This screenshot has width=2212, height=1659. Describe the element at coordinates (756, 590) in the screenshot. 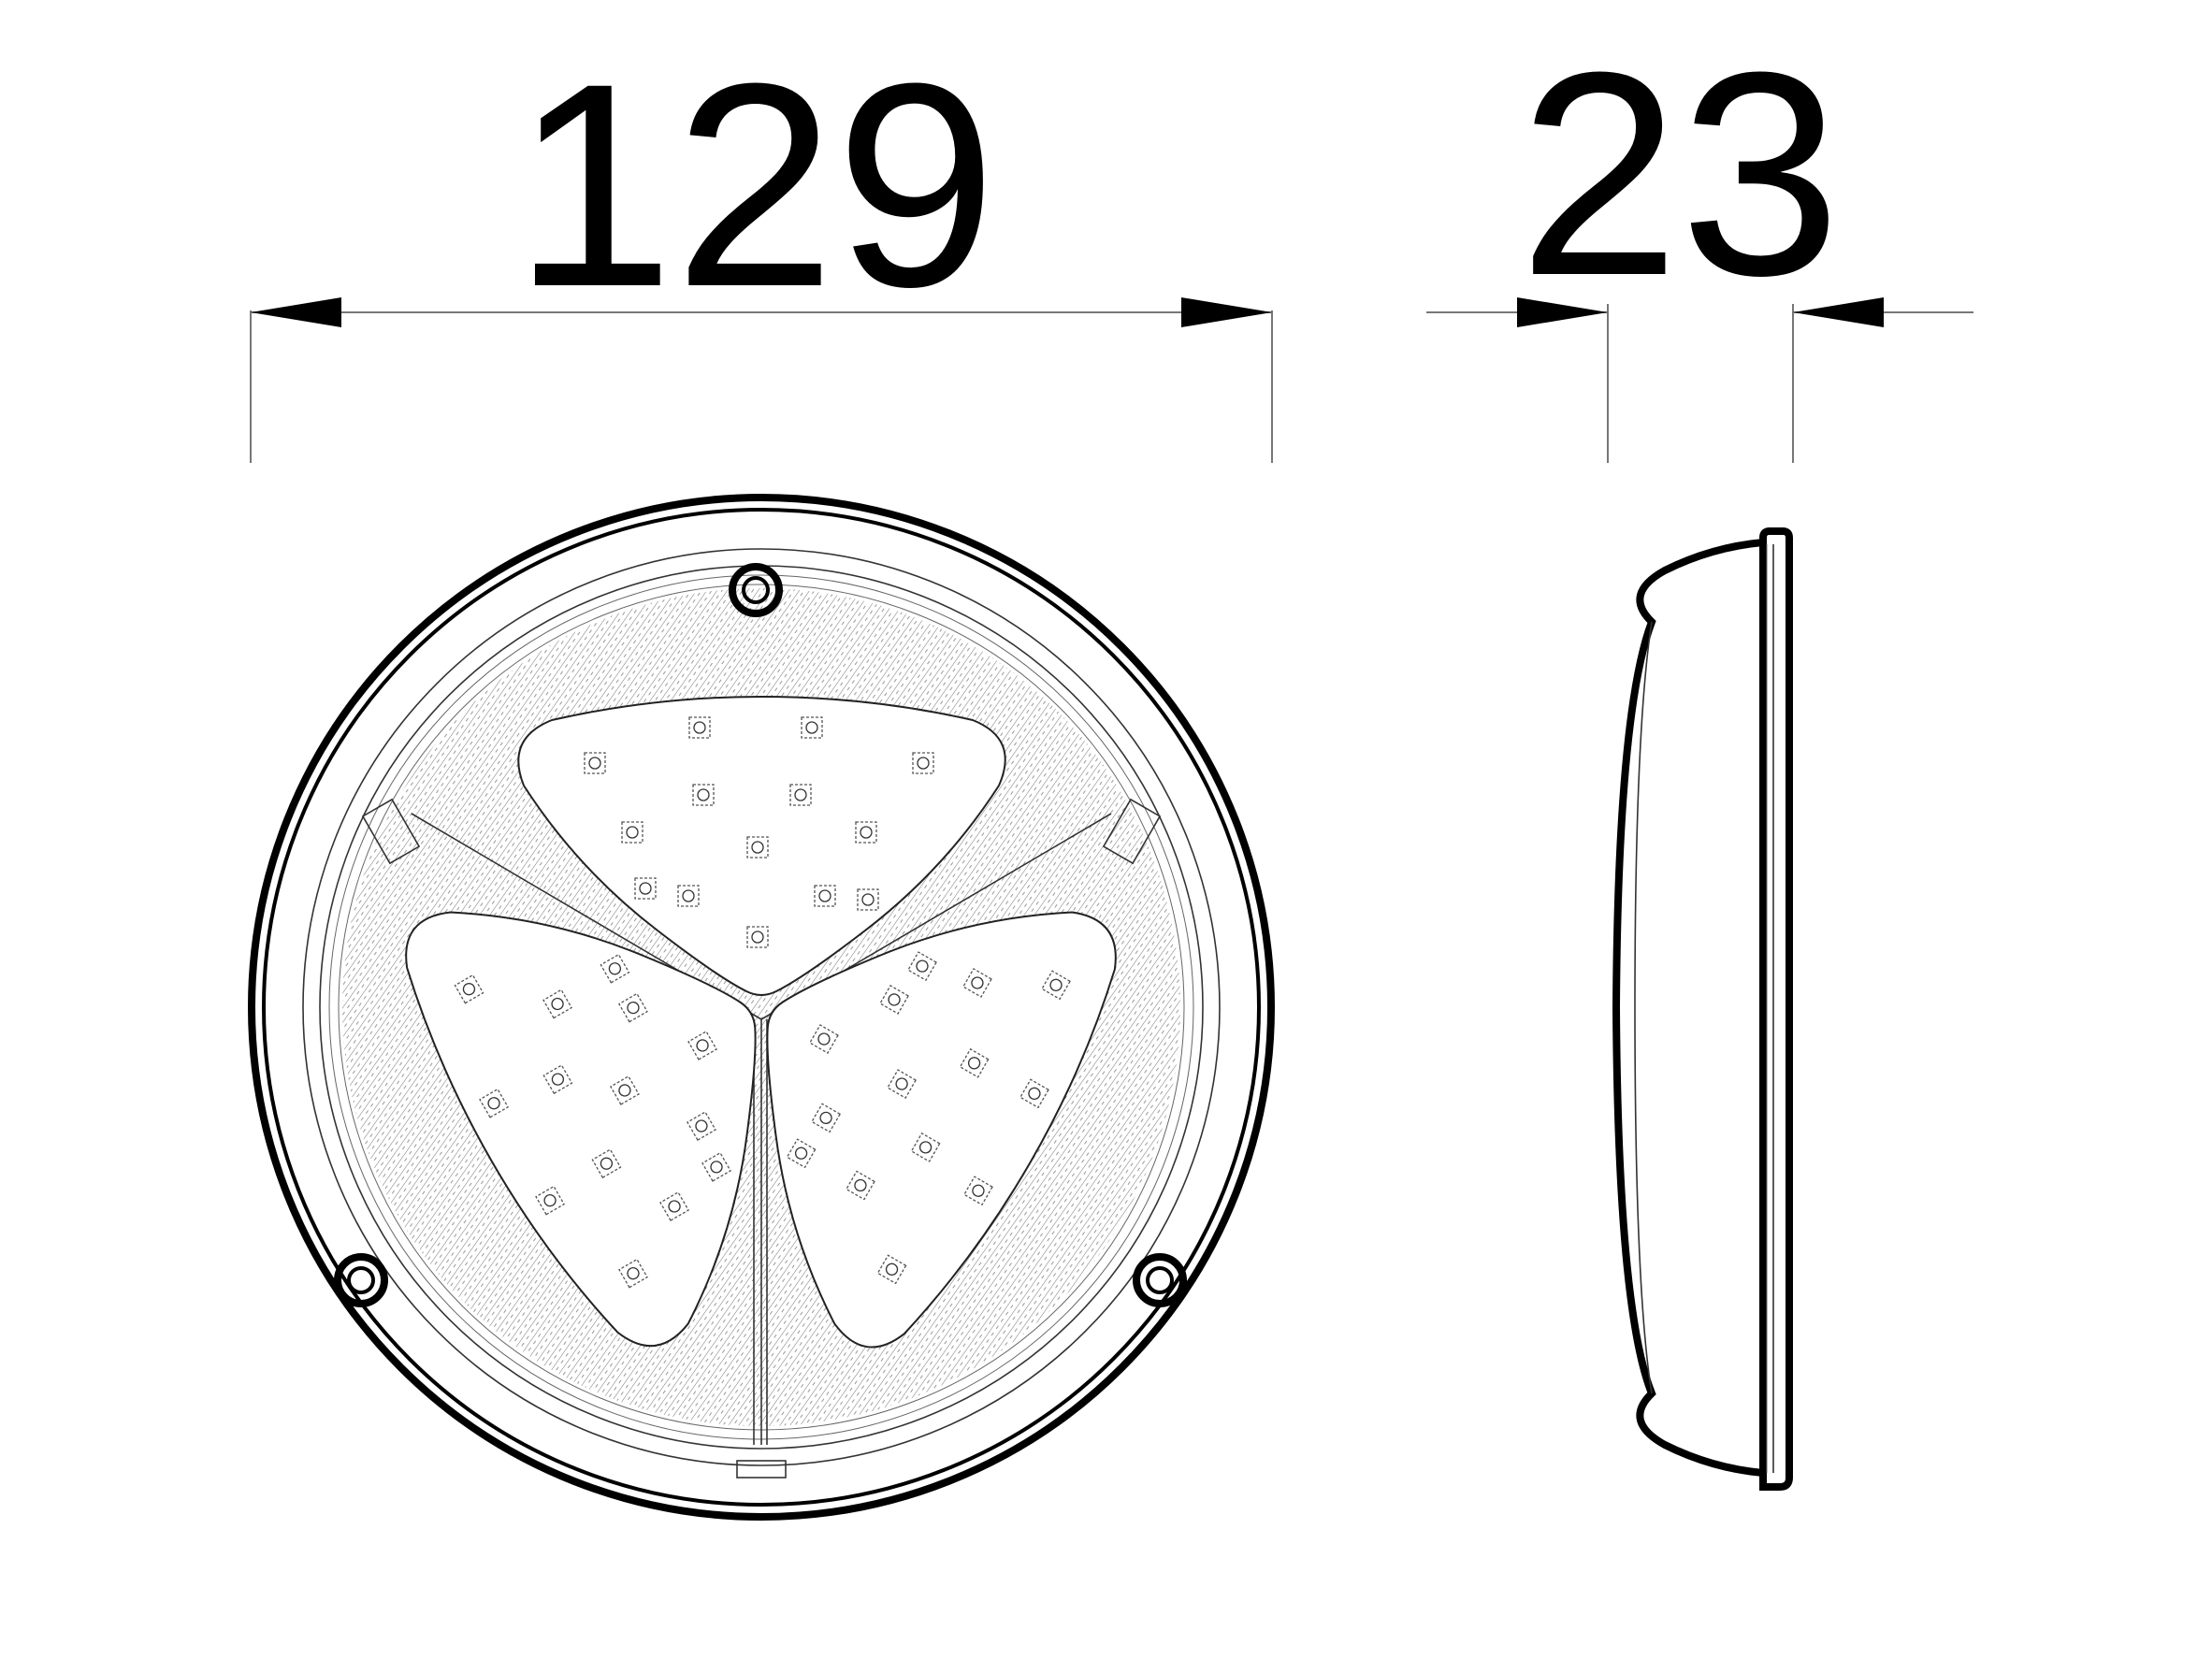

I see `screw-top` at that location.